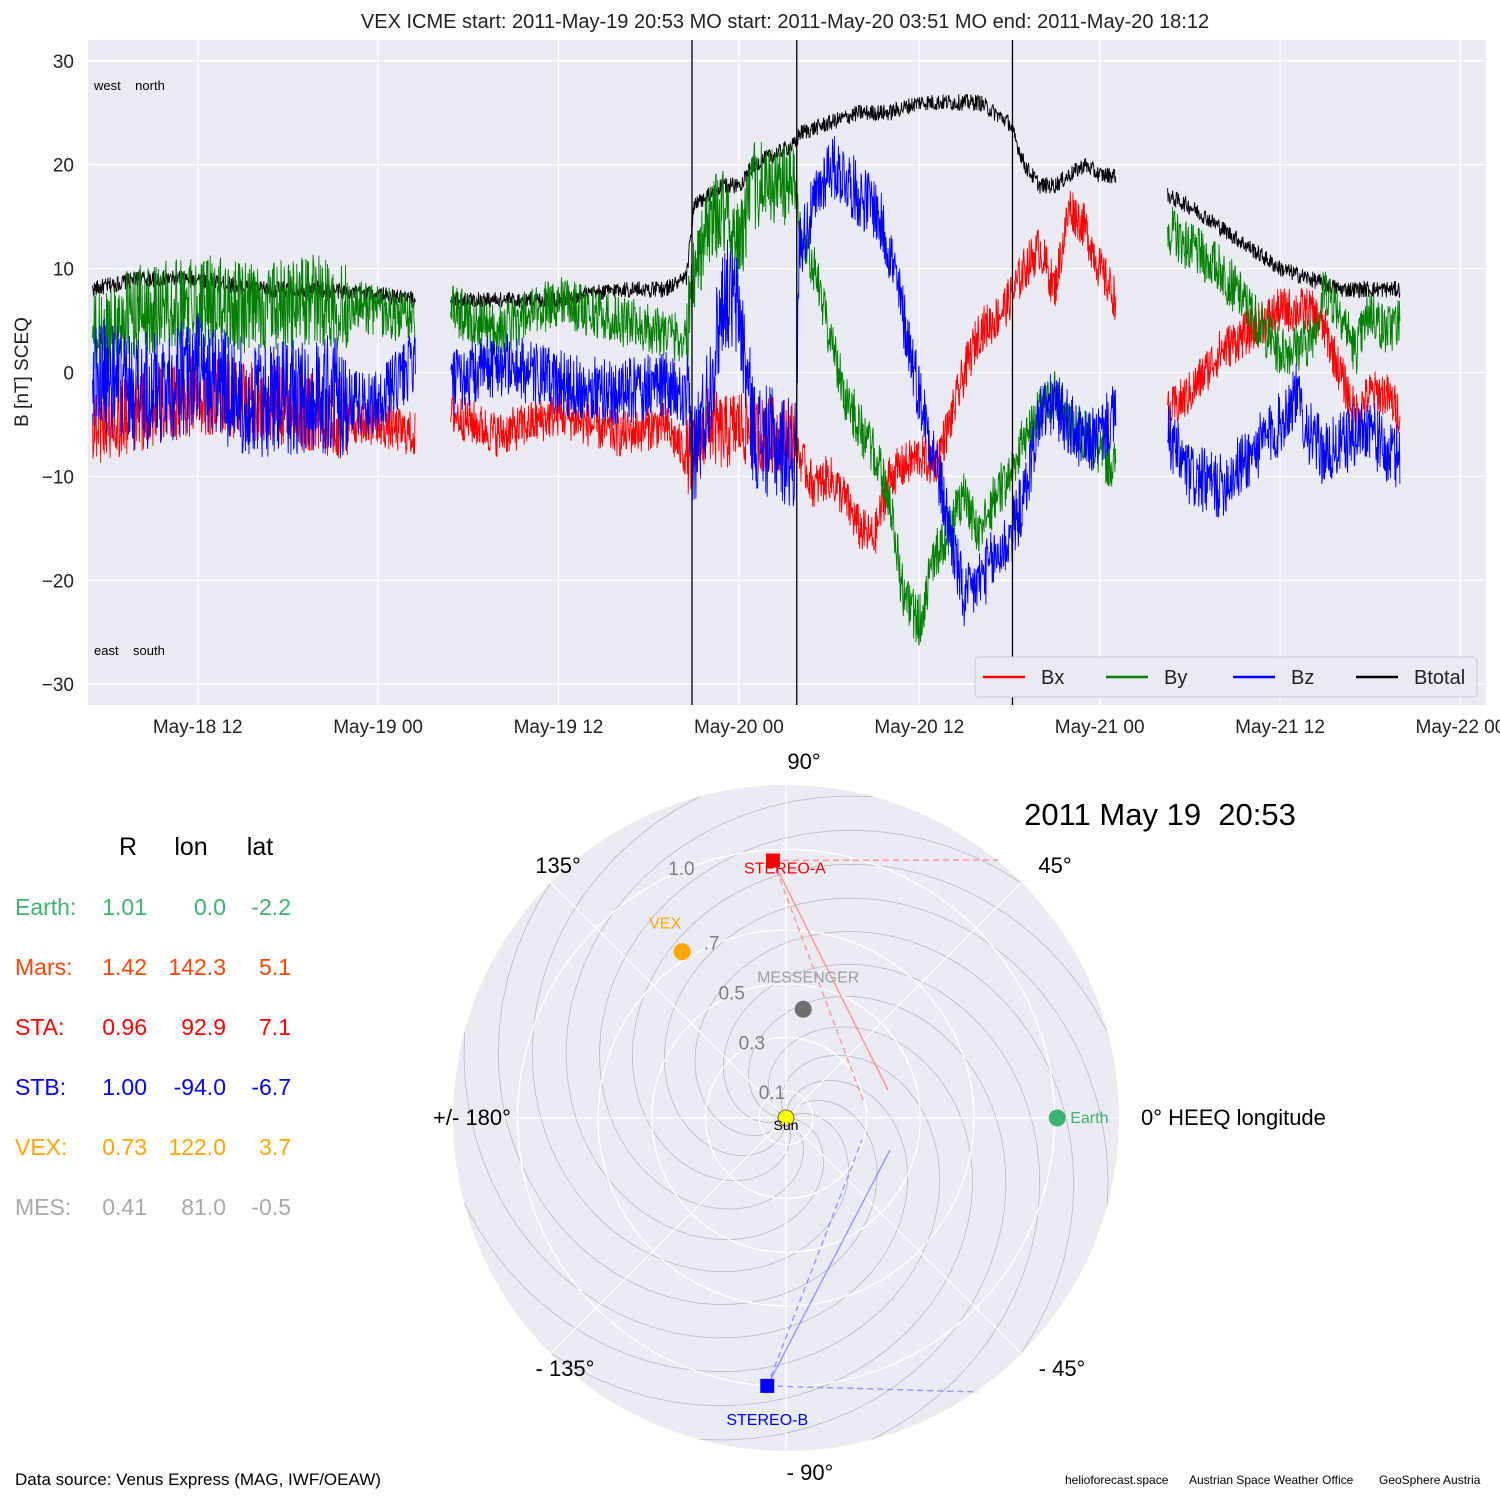  What do you see at coordinates (559, 727) in the screenshot?
I see `x-tick-label: May-19 12` at bounding box center [559, 727].